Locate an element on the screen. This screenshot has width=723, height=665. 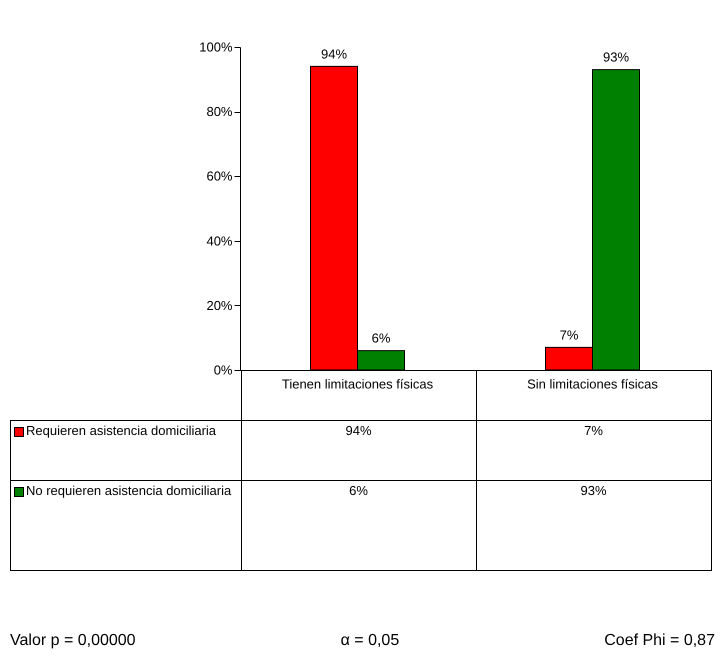
text: Coef Phi = 0,87 is located at coordinates (659, 641).